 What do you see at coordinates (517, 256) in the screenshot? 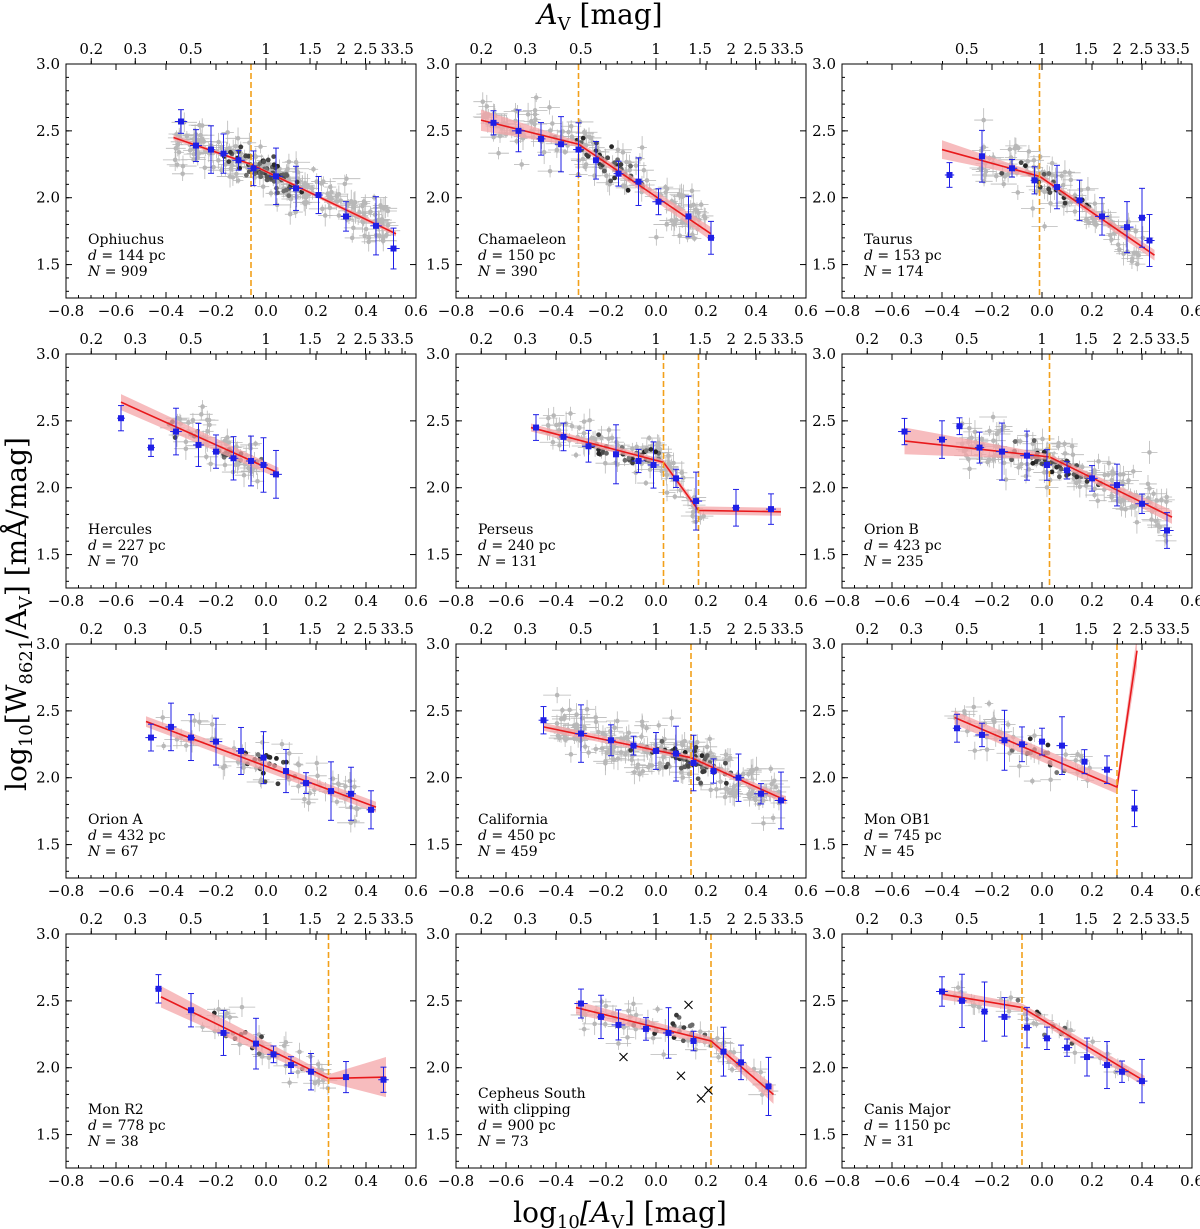
I see `region-distance: d = 150 pc` at bounding box center [517, 256].